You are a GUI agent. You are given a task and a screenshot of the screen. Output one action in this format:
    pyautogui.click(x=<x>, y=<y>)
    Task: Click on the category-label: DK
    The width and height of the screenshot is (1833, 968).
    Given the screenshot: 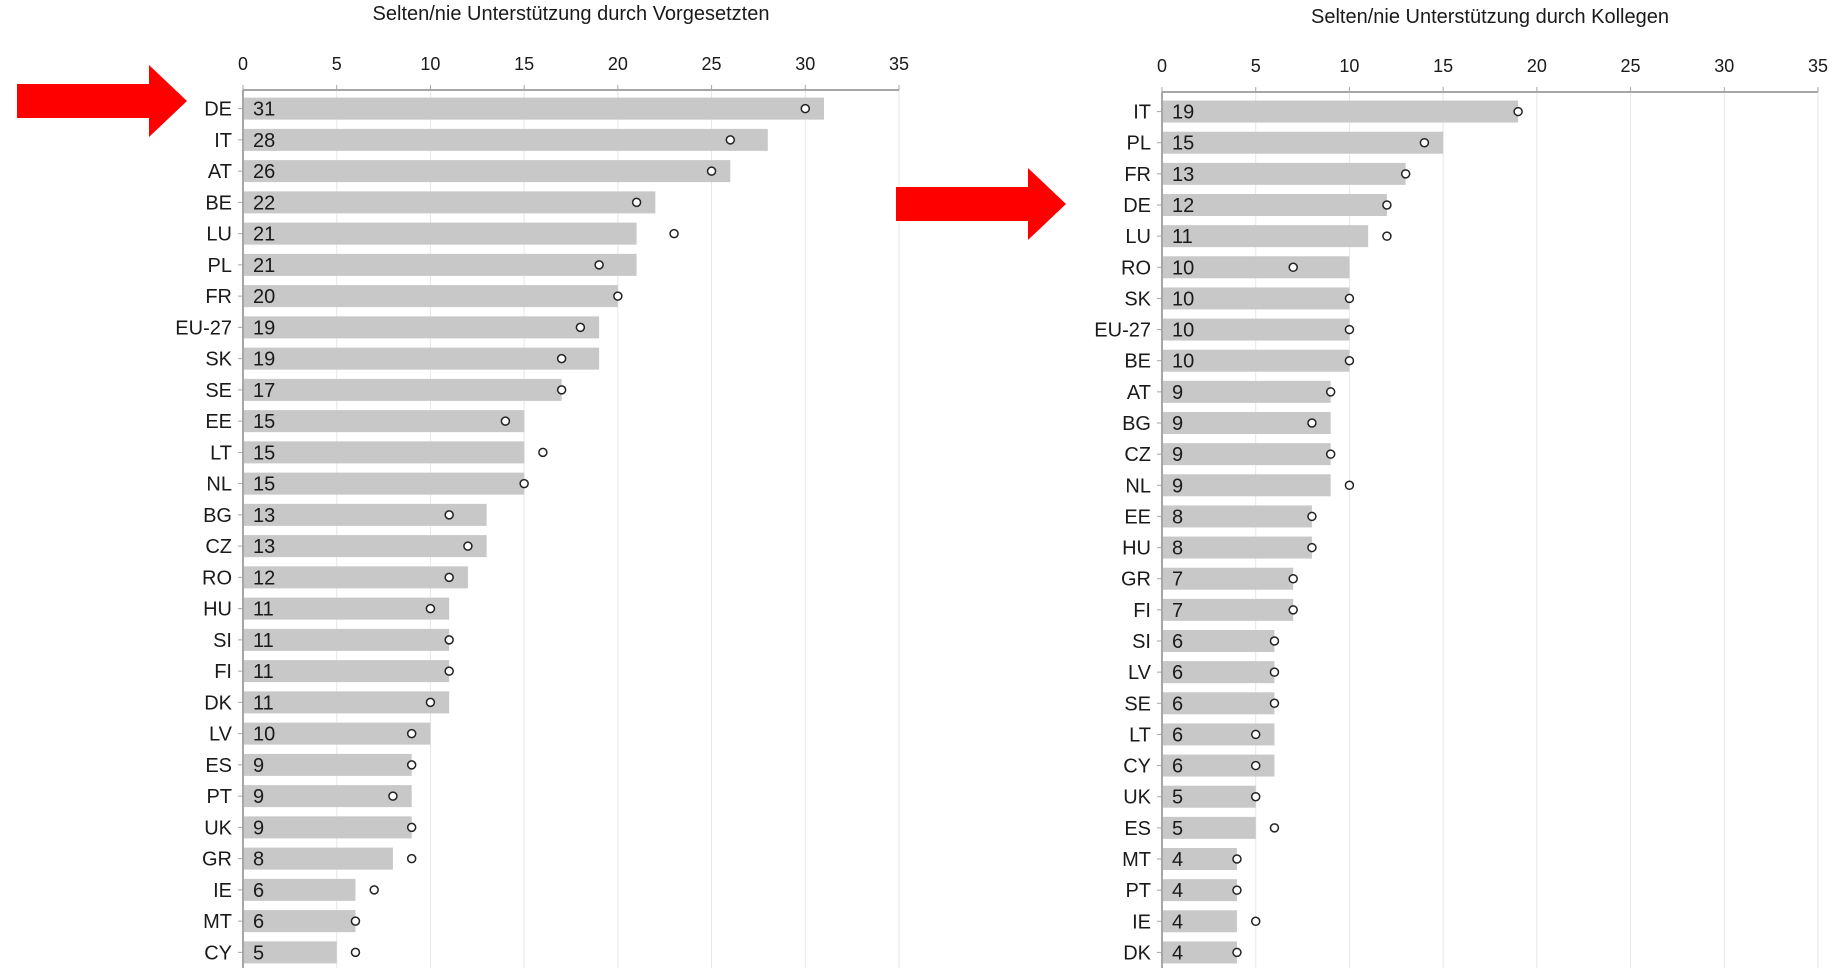 What is the action you would take?
    pyautogui.click(x=218, y=703)
    